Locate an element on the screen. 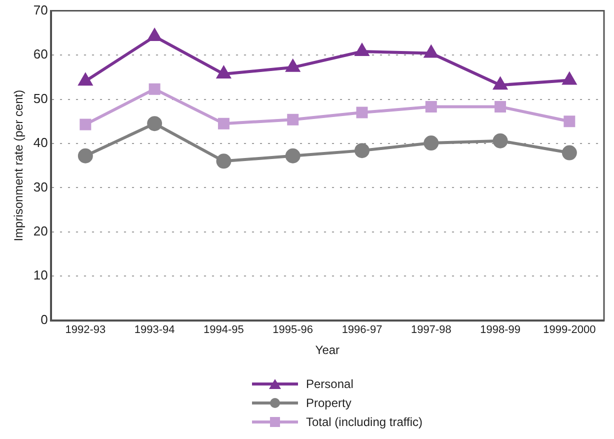  x-tick-label: 1992-93 is located at coordinates (85, 330).